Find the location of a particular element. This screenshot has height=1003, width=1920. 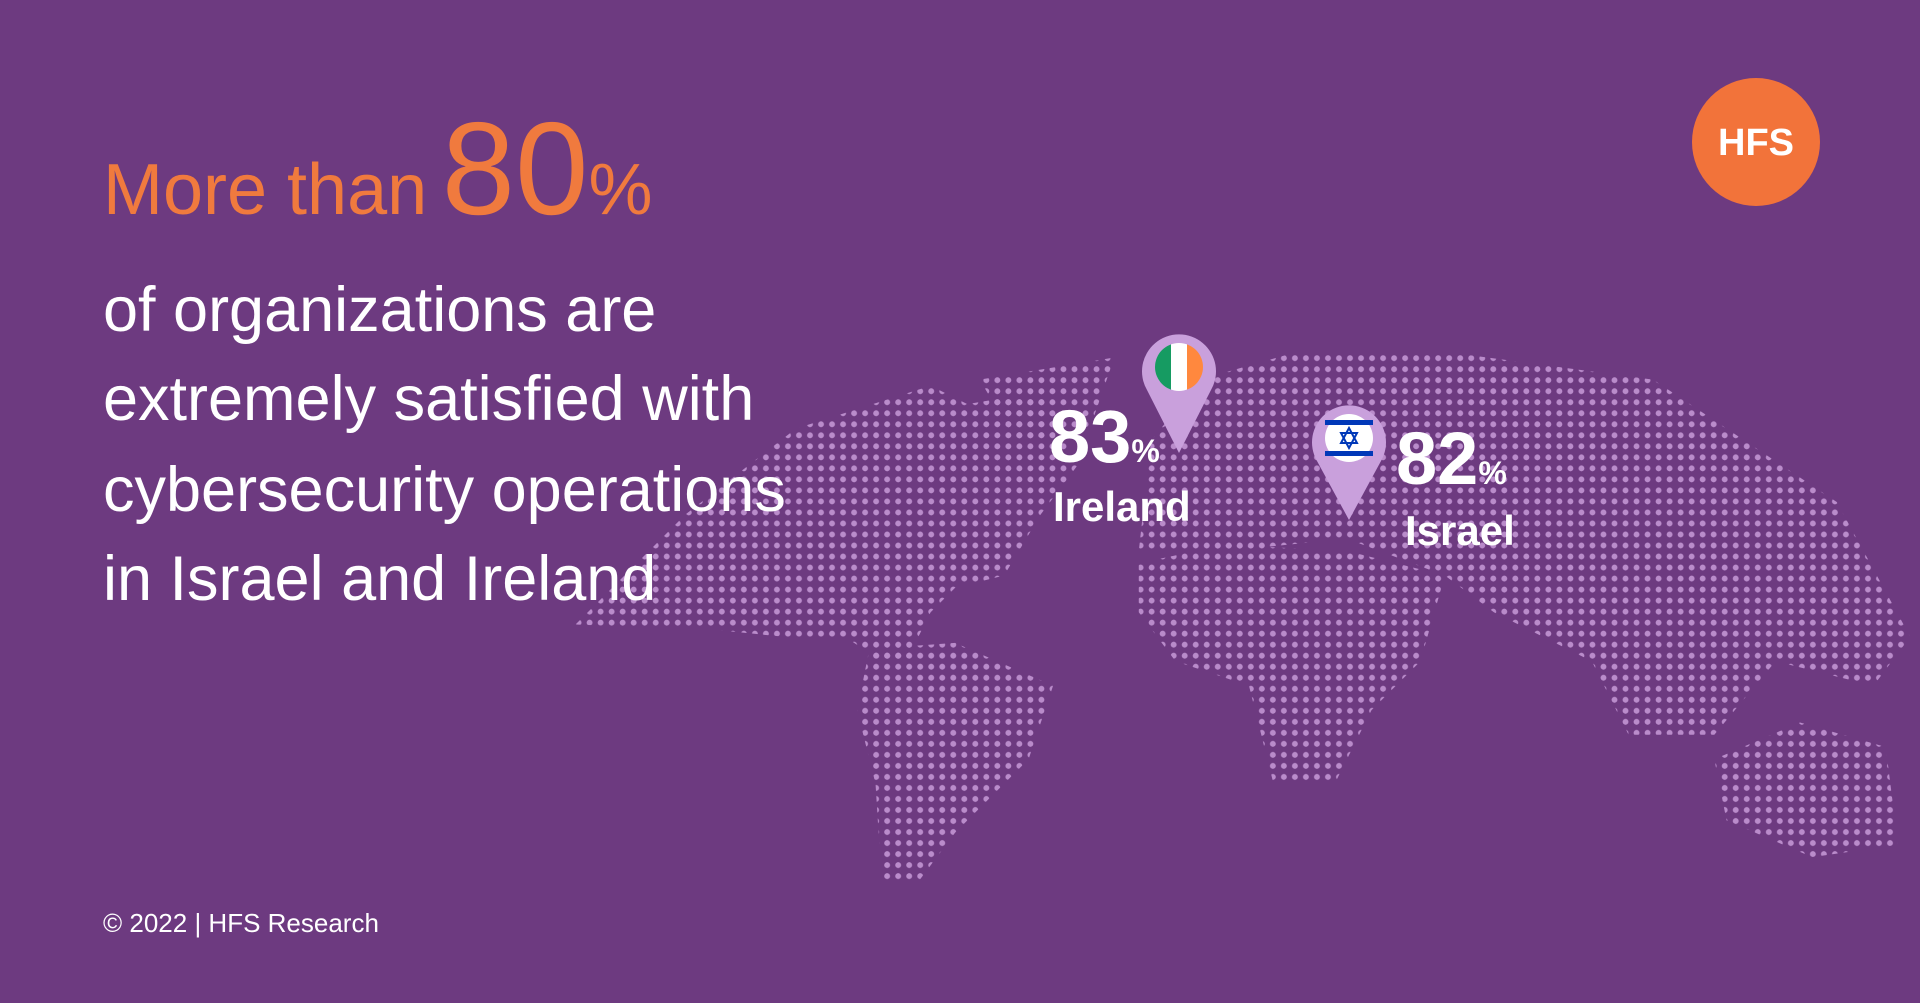

body-line: in Israel and Ireland is located at coordinates (379, 579).